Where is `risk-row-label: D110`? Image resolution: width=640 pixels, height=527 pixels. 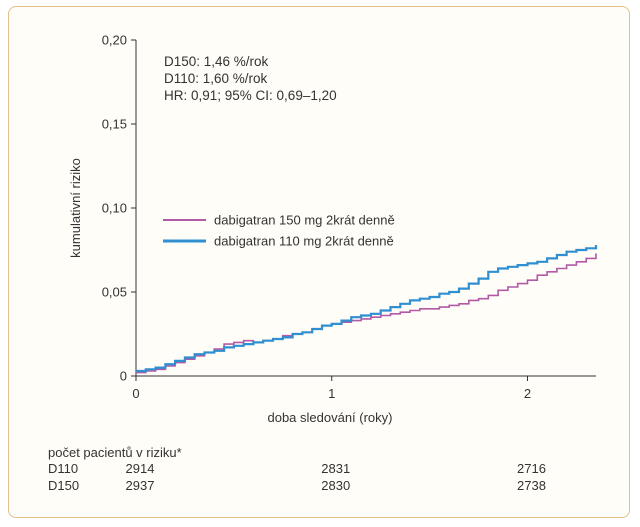
risk-row-label: D110 is located at coordinates (63, 468).